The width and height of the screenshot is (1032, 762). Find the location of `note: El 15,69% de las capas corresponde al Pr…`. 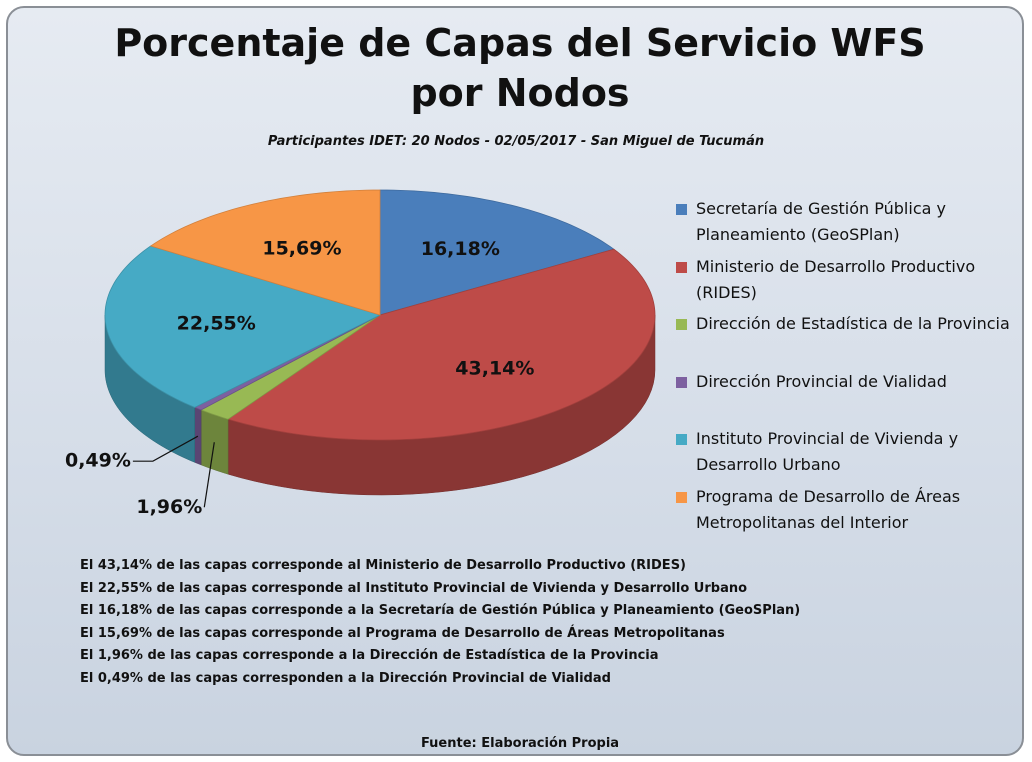

note: El 15,69% de las capas corresponde al Pr… is located at coordinates (402, 633).